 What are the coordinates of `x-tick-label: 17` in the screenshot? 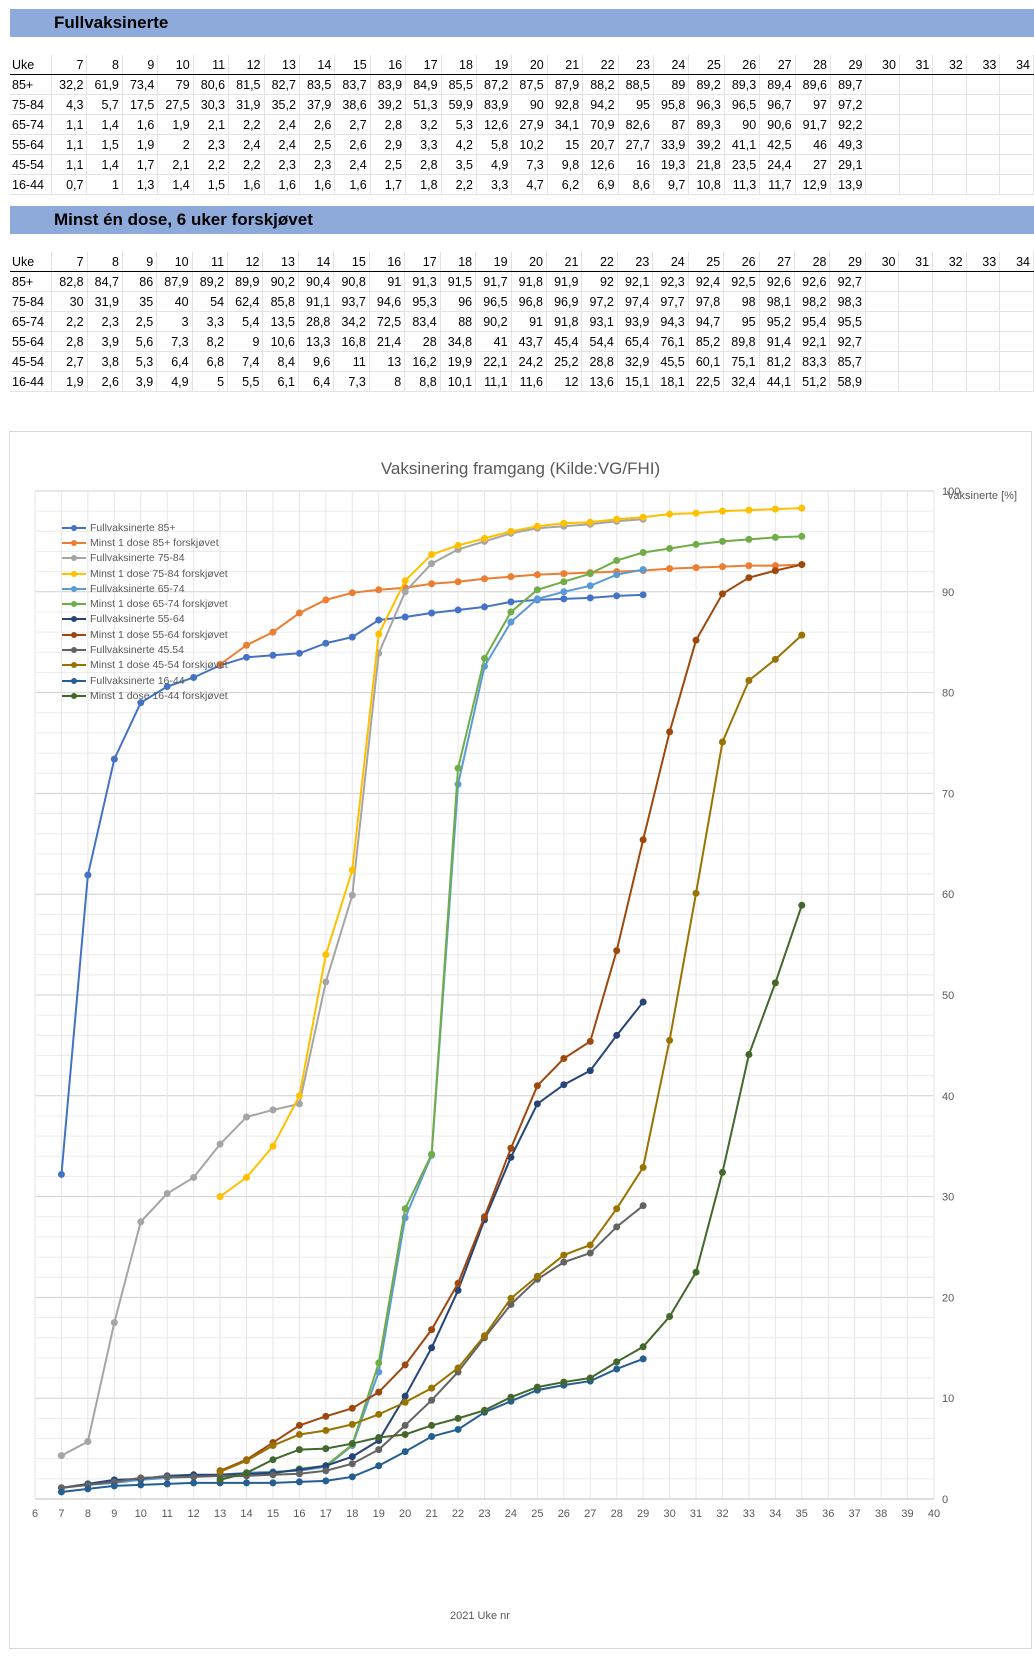 It's located at (326, 1514).